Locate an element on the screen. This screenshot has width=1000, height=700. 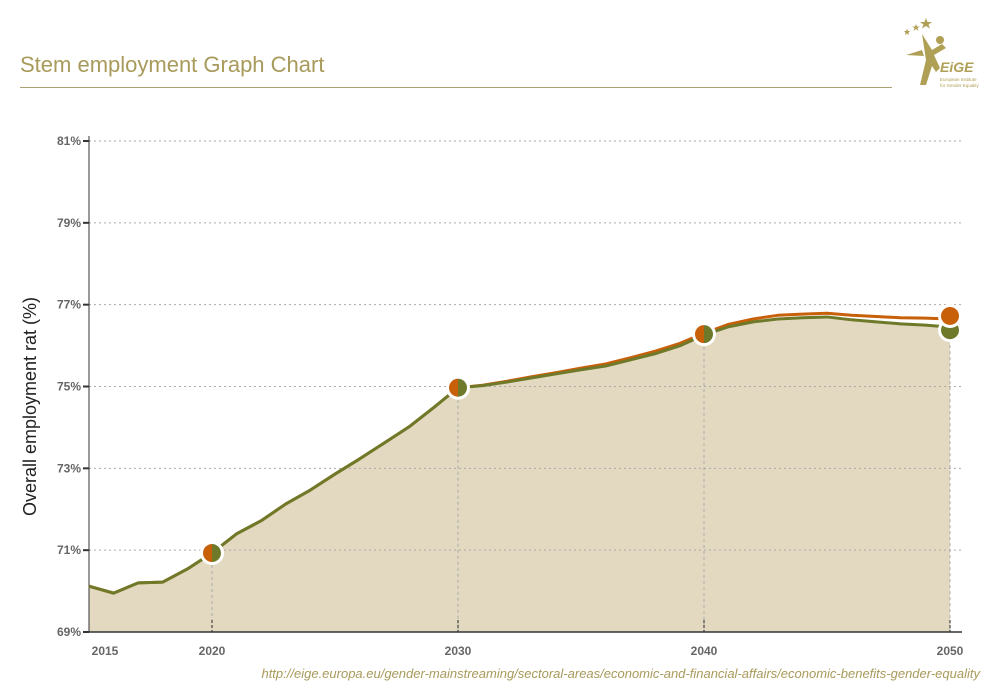
y-tick-label: 79% is located at coordinates (69, 223).